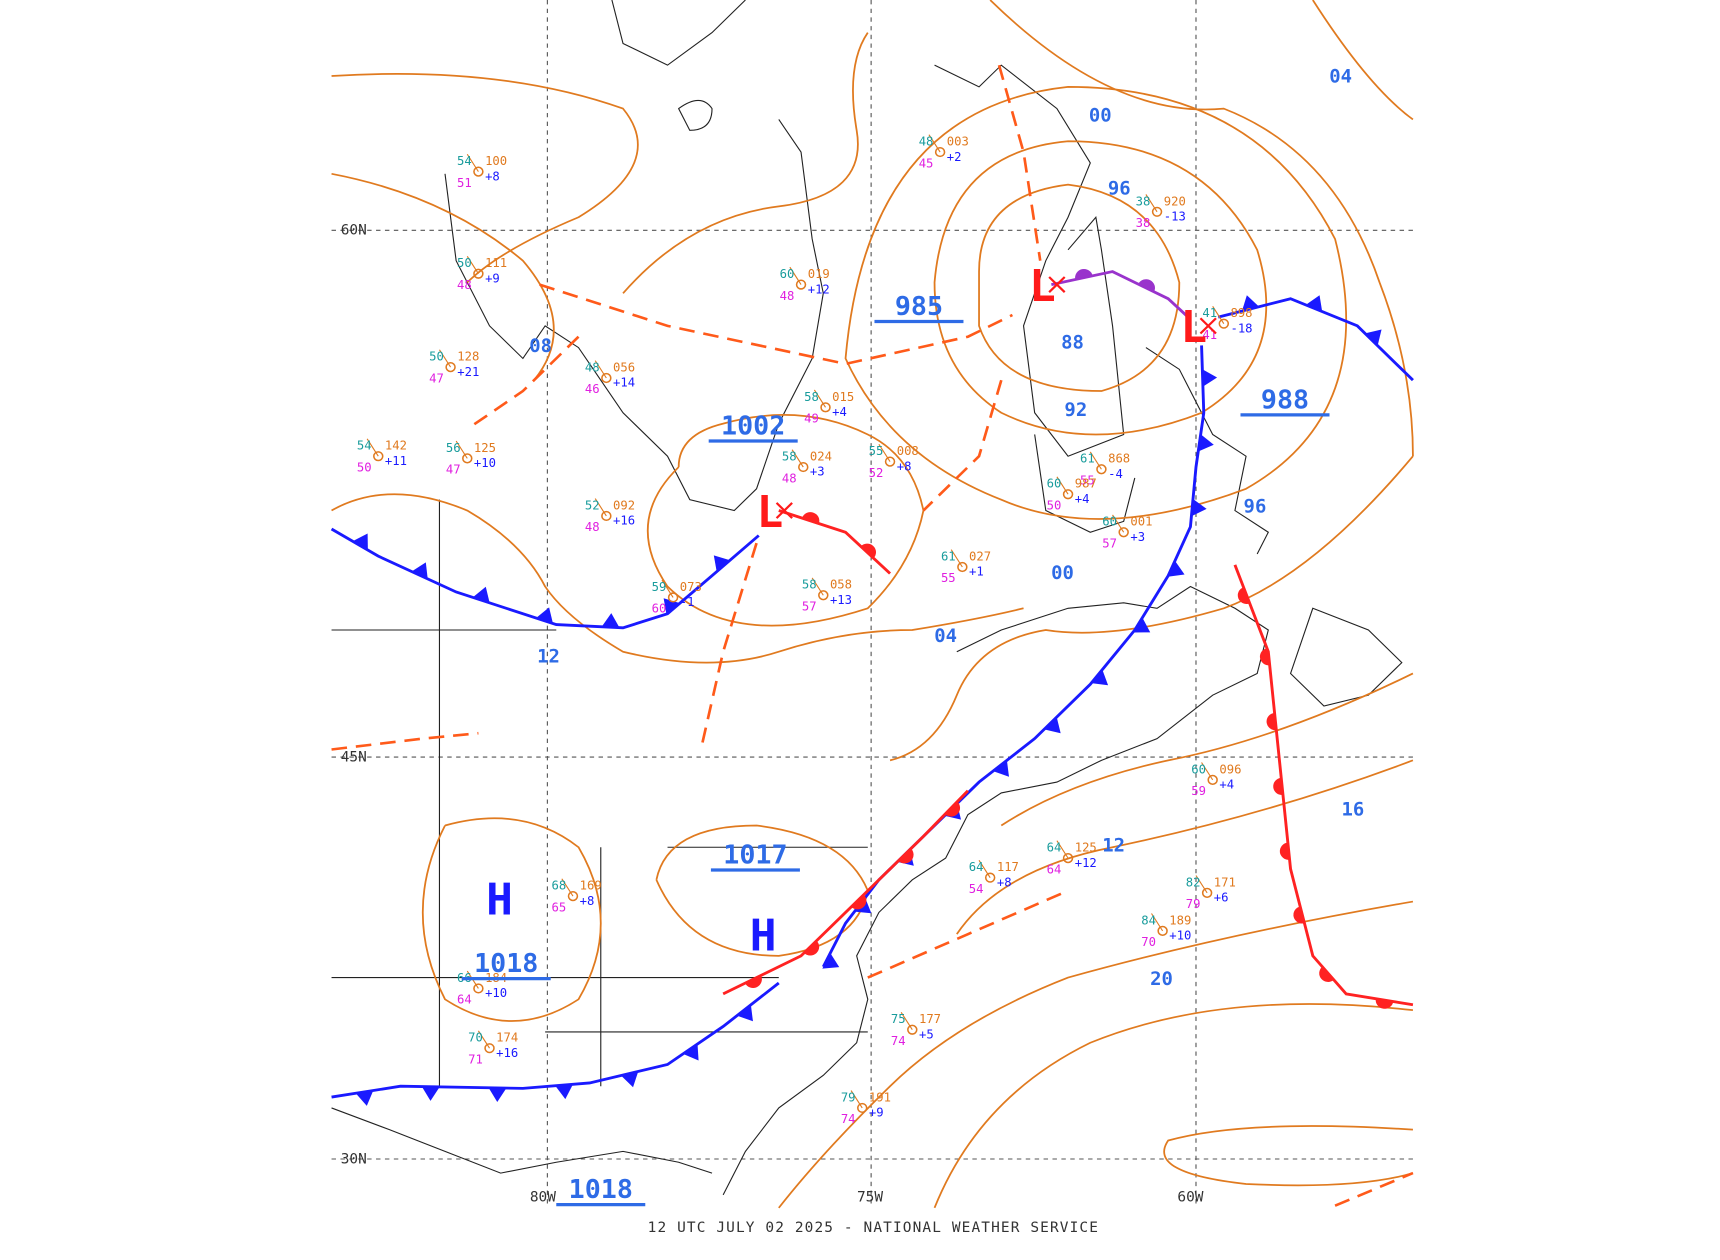 This screenshot has width=1720, height=1260. What do you see at coordinates (870, 1197) in the screenshot?
I see `grid-label: 75W` at bounding box center [870, 1197].